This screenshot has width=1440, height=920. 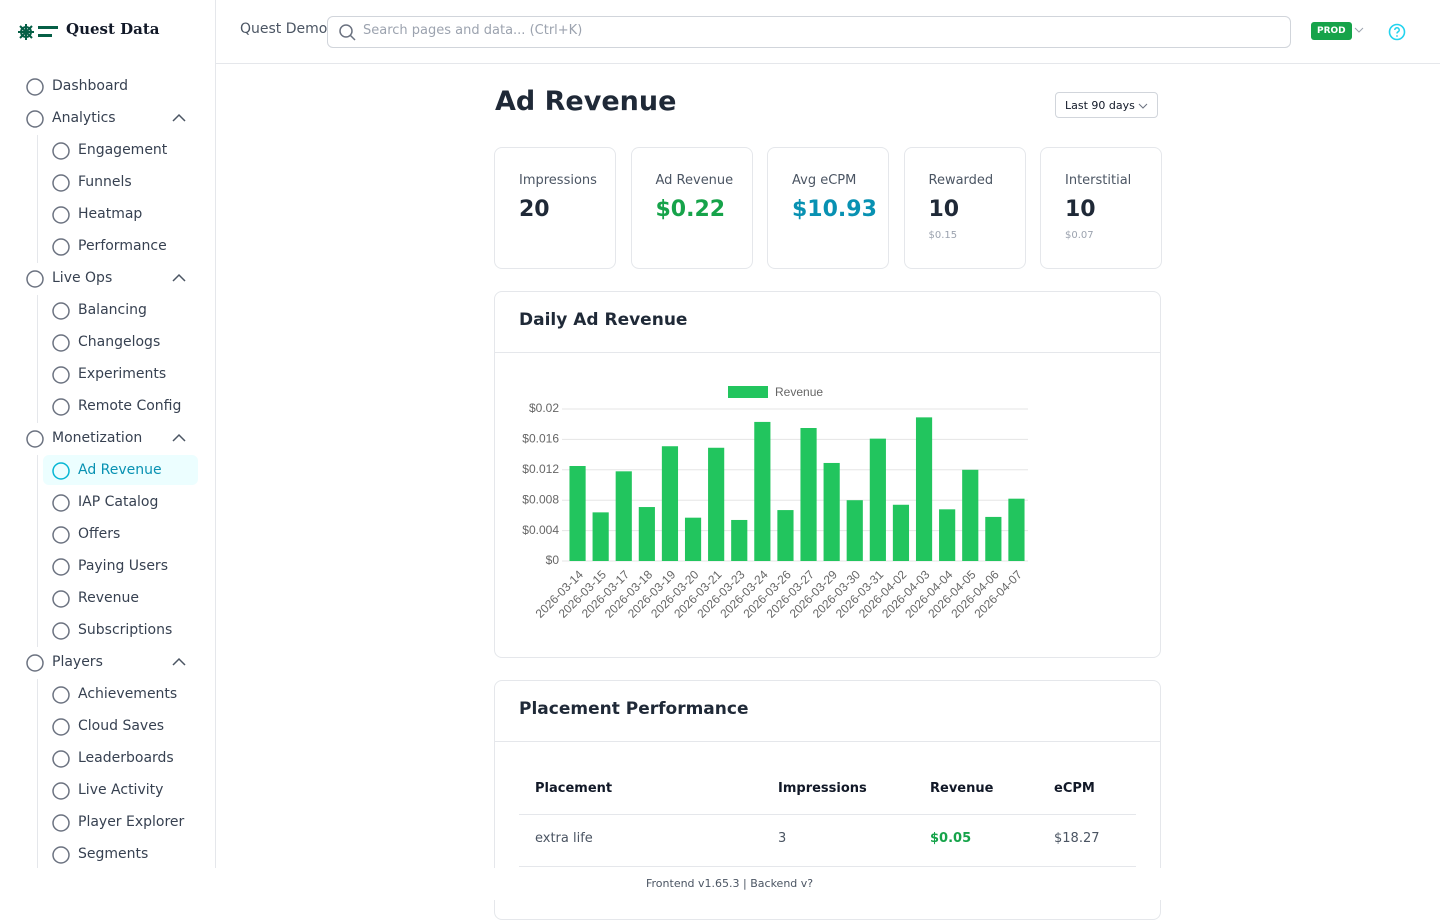 I want to click on nav-item: Remote Config, so click(x=120, y=406).